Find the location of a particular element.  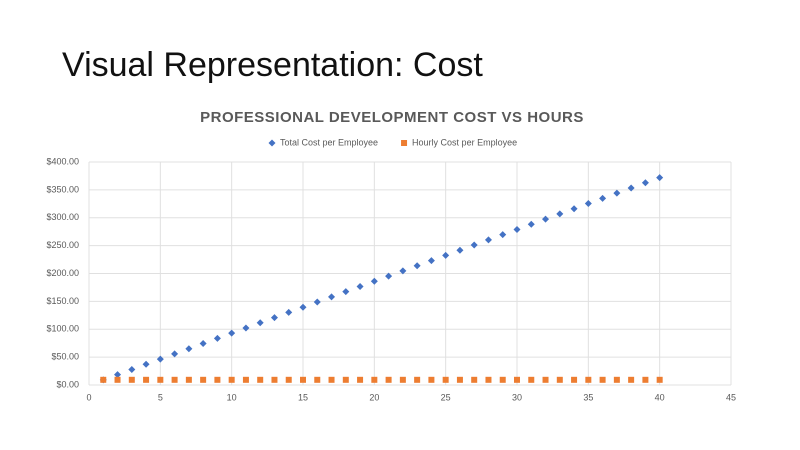

y-tick-label: $350.00 is located at coordinates (62, 189).